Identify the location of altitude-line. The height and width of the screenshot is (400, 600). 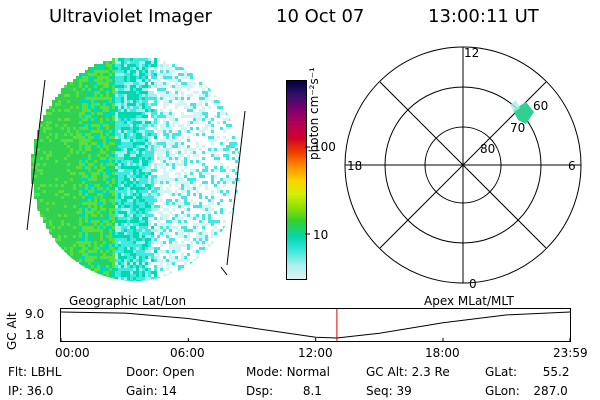
(315, 325).